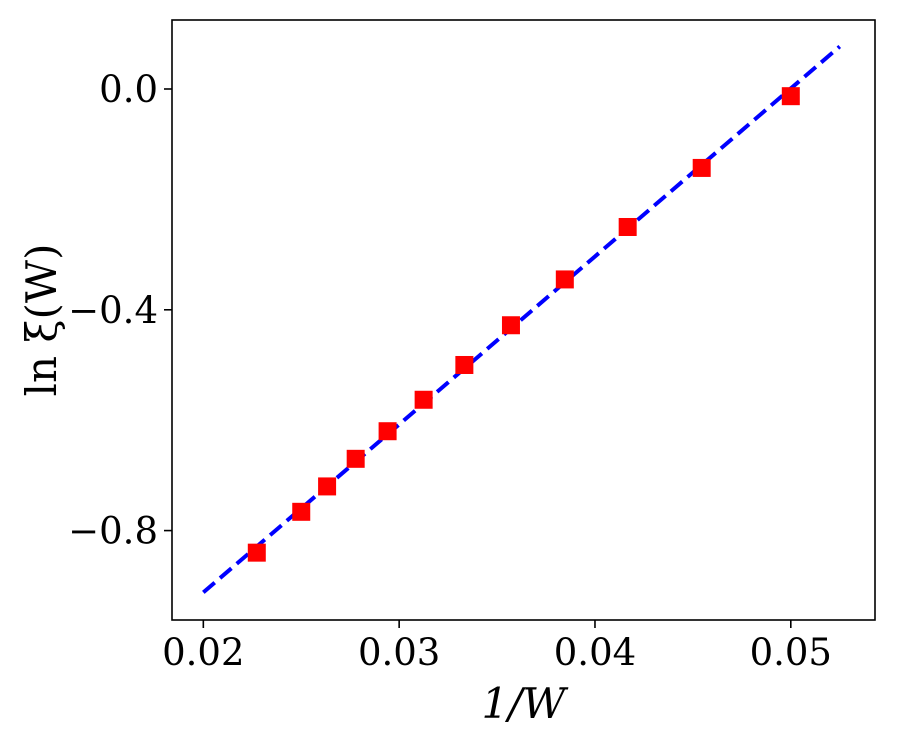 The height and width of the screenshot is (747, 897). I want to click on x-tick-label: 0.03, so click(399, 652).